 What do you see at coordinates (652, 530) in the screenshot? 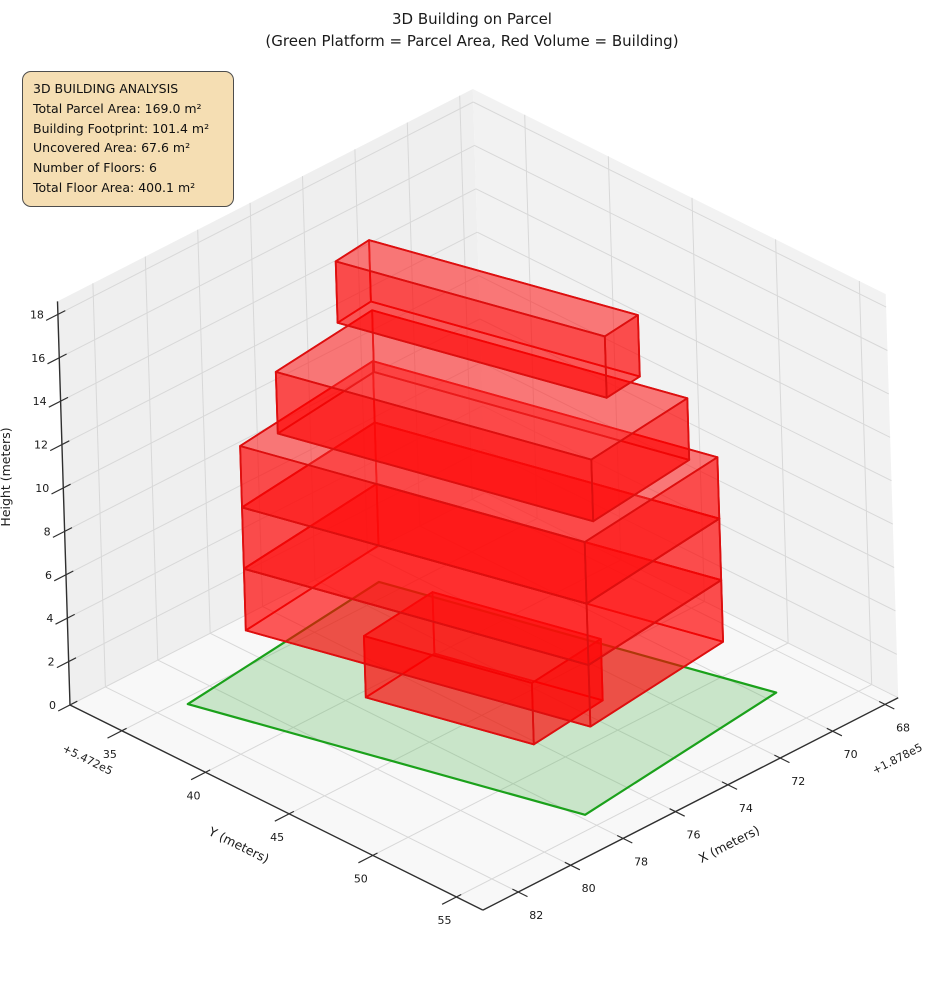
I see `building-floor-4-side-front-right` at bounding box center [652, 530].